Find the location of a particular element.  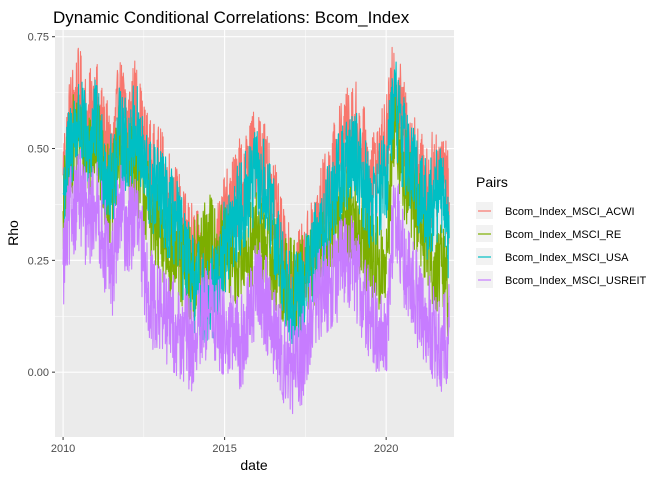

legend-label: Bcom_Index_MSCI_USREIT is located at coordinates (575, 281).